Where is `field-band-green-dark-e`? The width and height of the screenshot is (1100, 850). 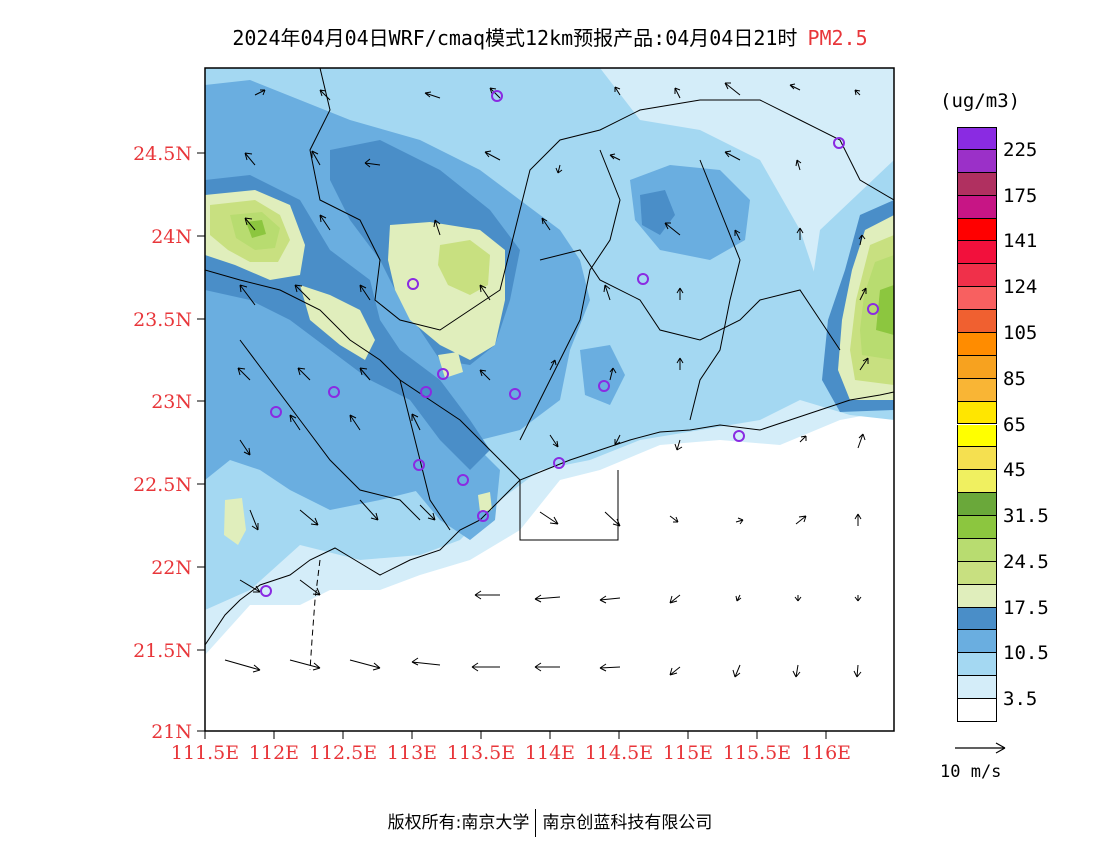
field-band-green-dark-e is located at coordinates (885, 310).